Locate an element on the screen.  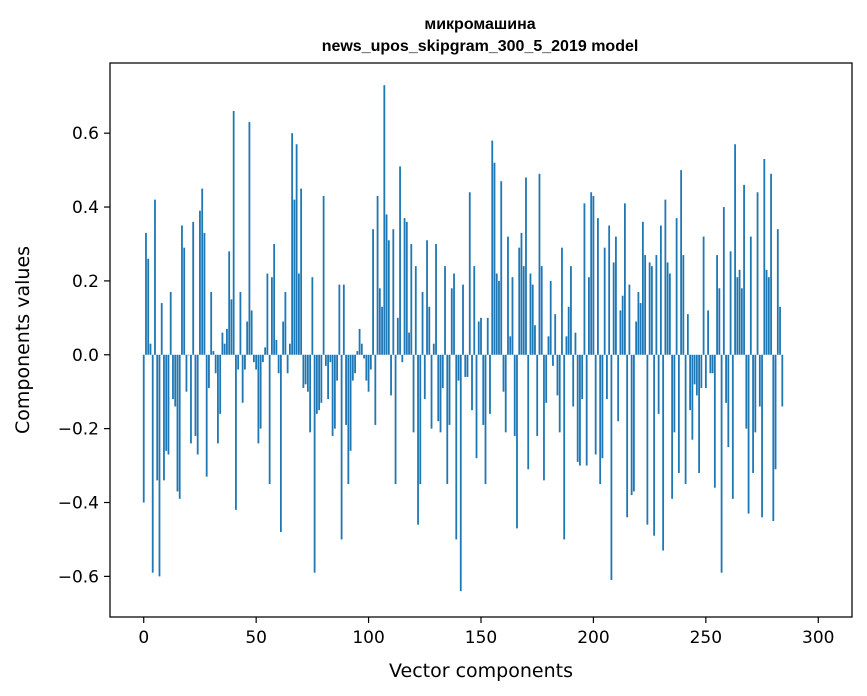
y-tick-label: 0.0 is located at coordinates (85, 356).